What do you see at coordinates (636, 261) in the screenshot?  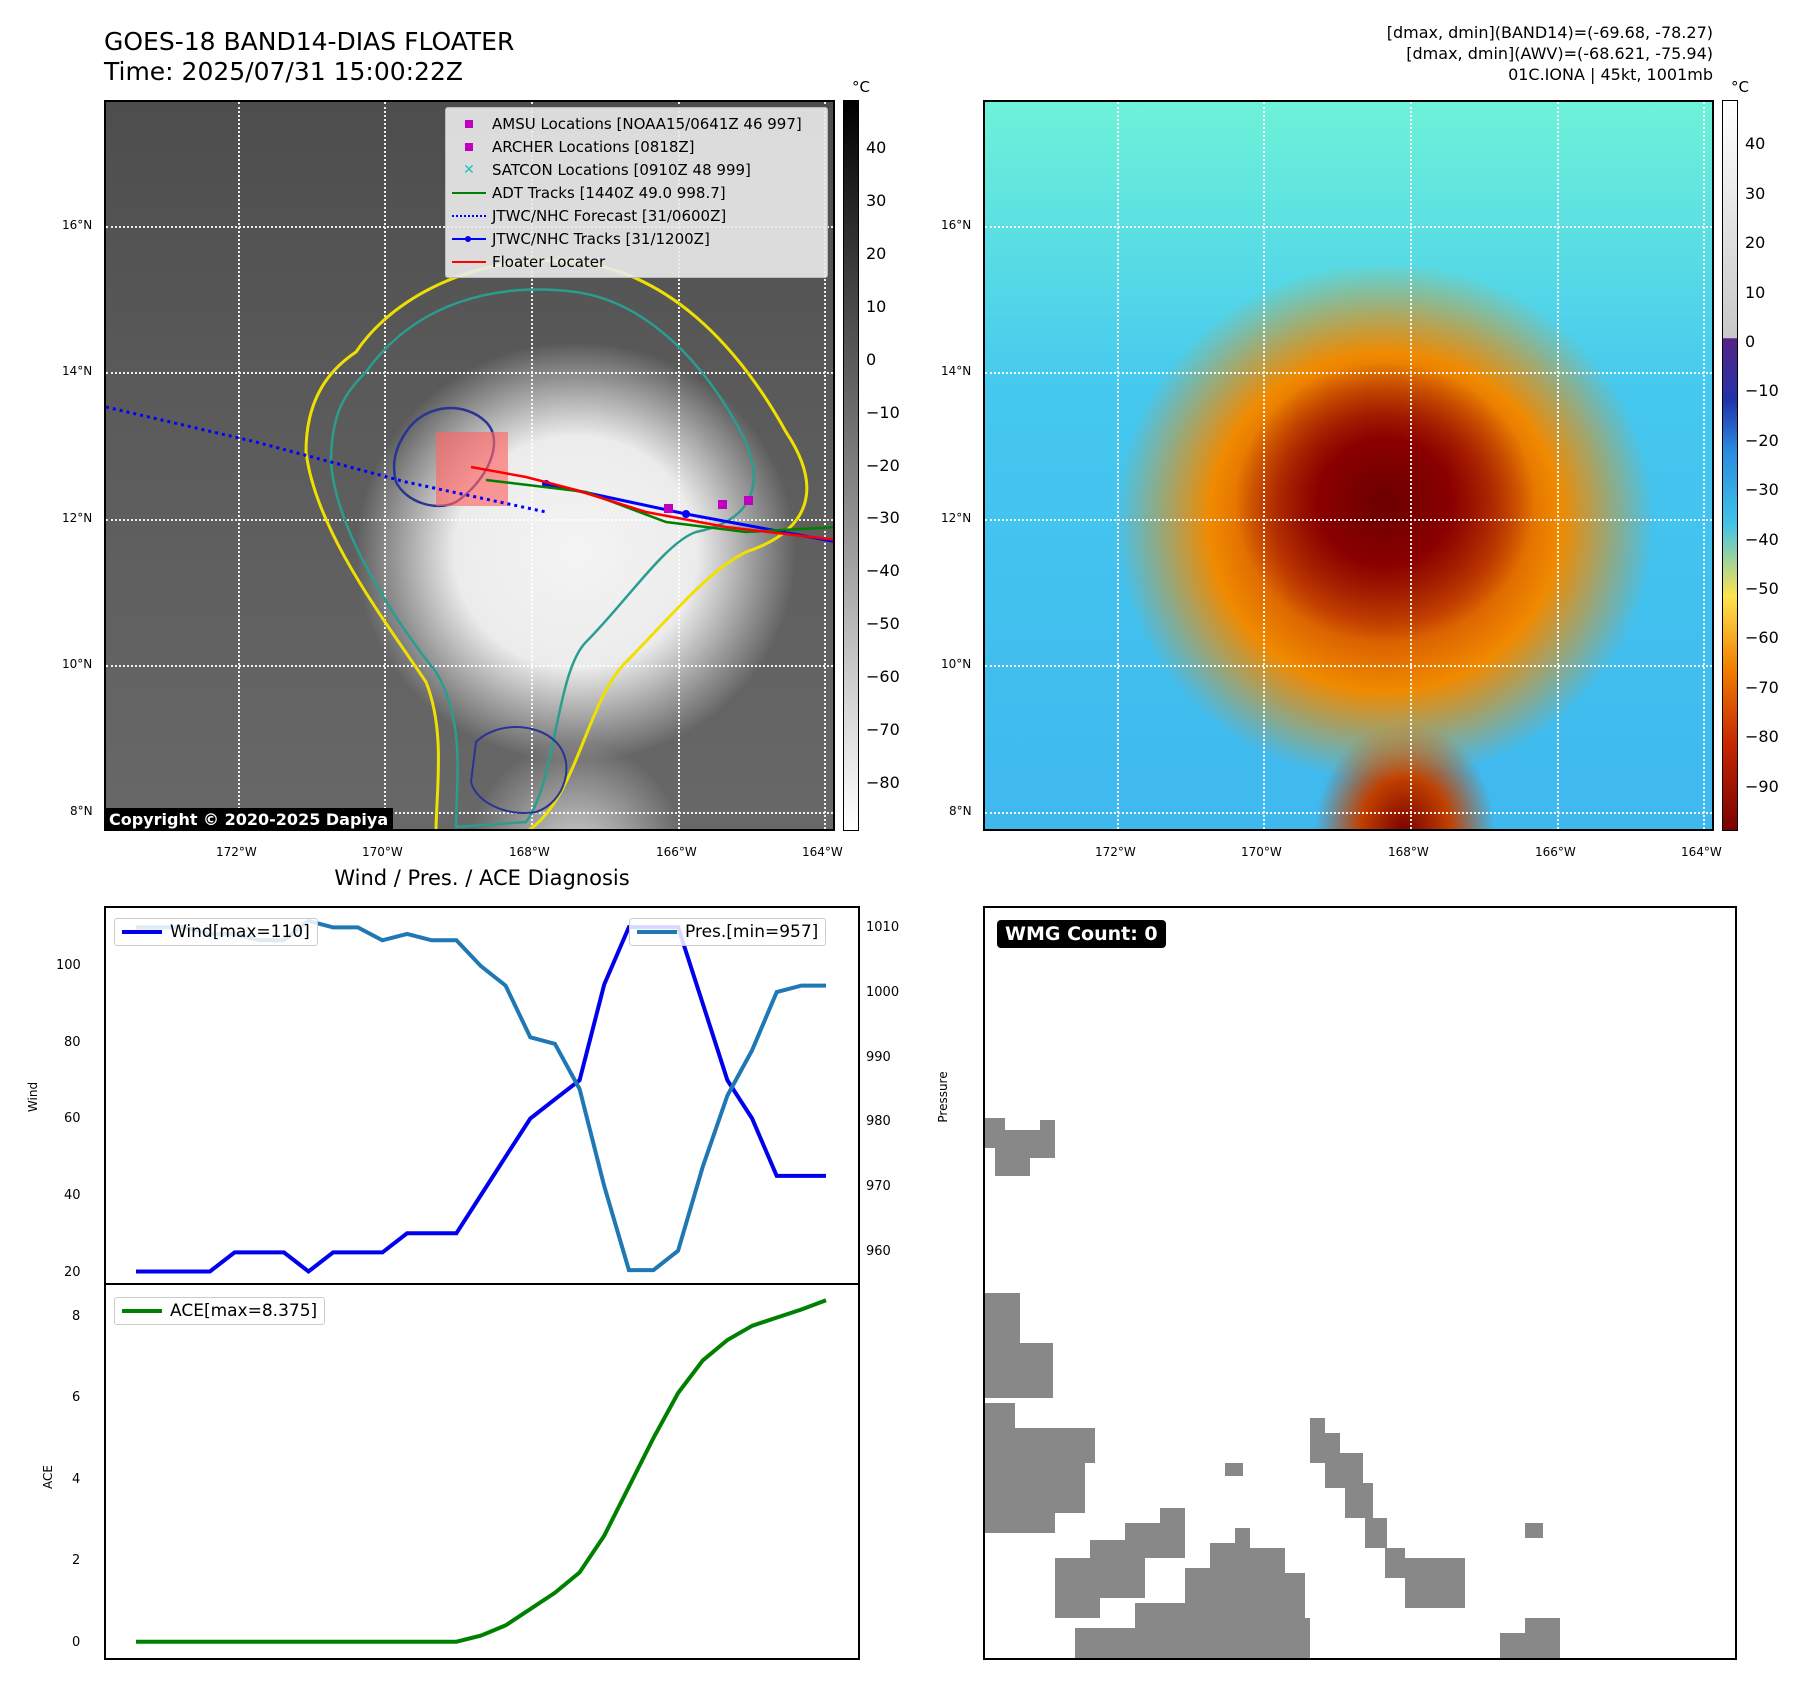 I see `legend-item-floater: Floater Locater` at bounding box center [636, 261].